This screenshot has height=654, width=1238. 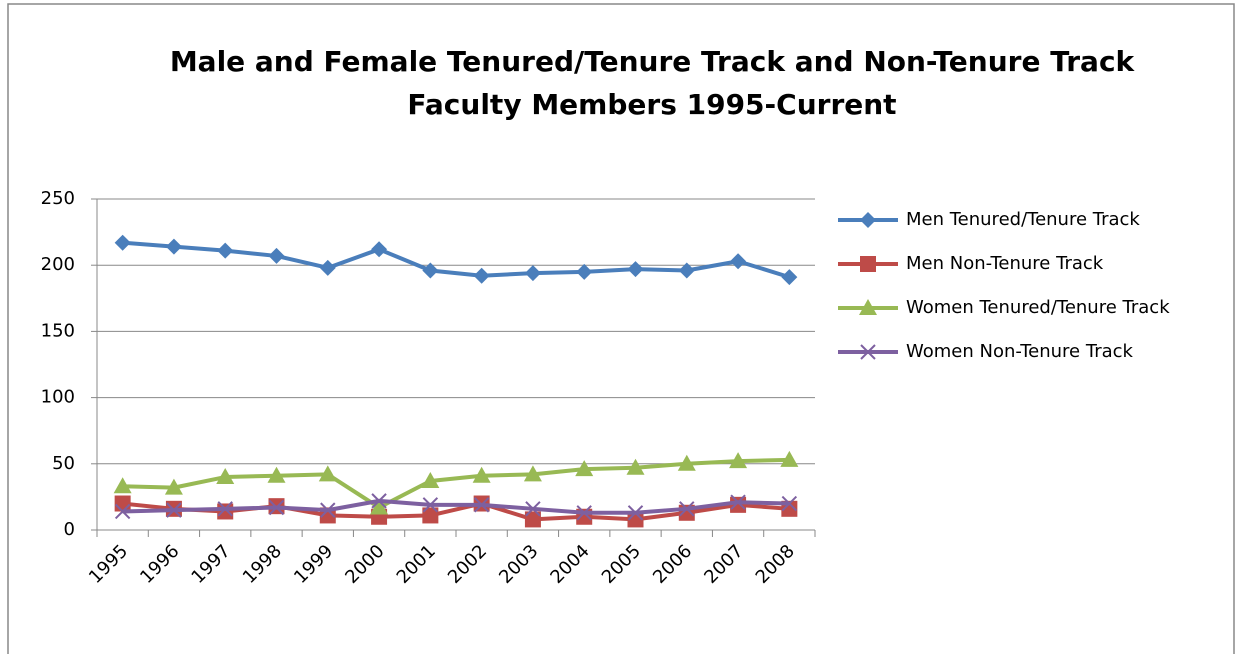 What do you see at coordinates (1020, 351) in the screenshot?
I see `legend-label: Women Non-Tenure Track` at bounding box center [1020, 351].